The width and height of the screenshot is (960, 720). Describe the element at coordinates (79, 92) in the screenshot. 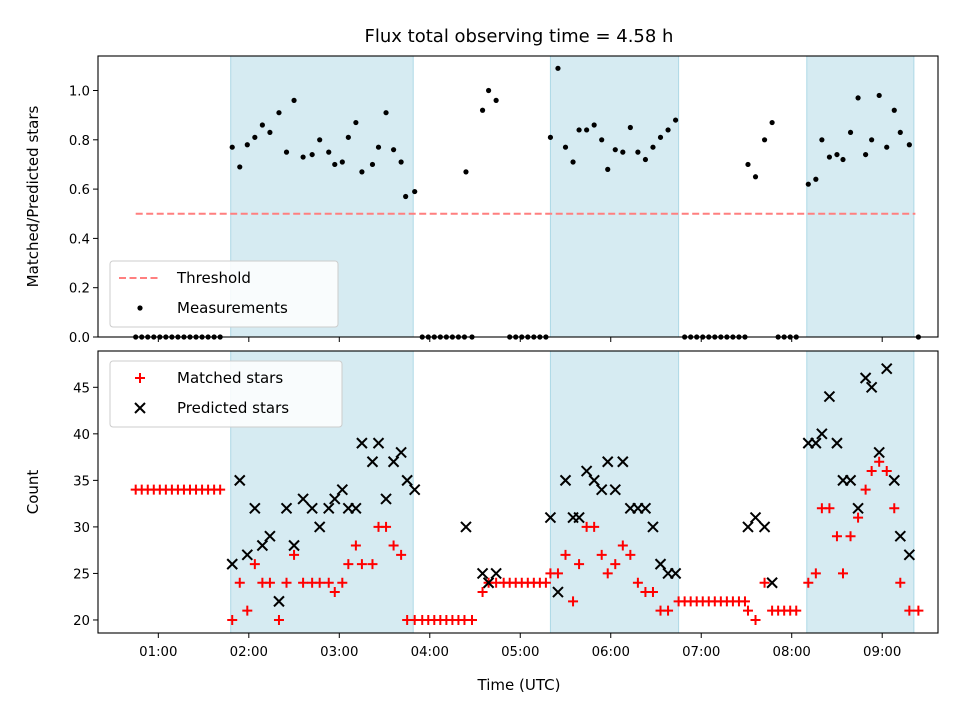

I see `y-tick-label: 1.0` at that location.